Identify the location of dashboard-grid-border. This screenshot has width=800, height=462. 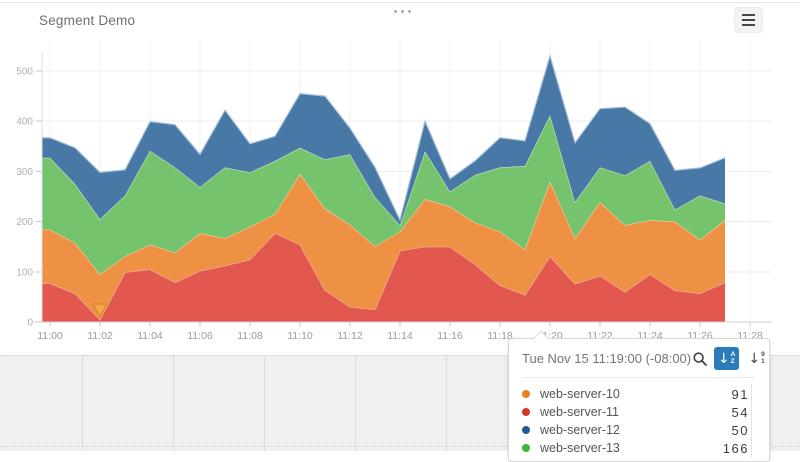
(400, 446).